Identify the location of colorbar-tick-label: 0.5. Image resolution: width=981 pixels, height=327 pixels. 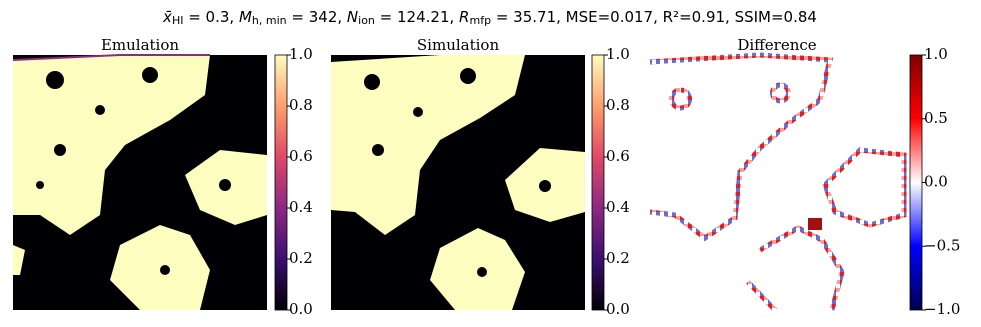
(936, 118).